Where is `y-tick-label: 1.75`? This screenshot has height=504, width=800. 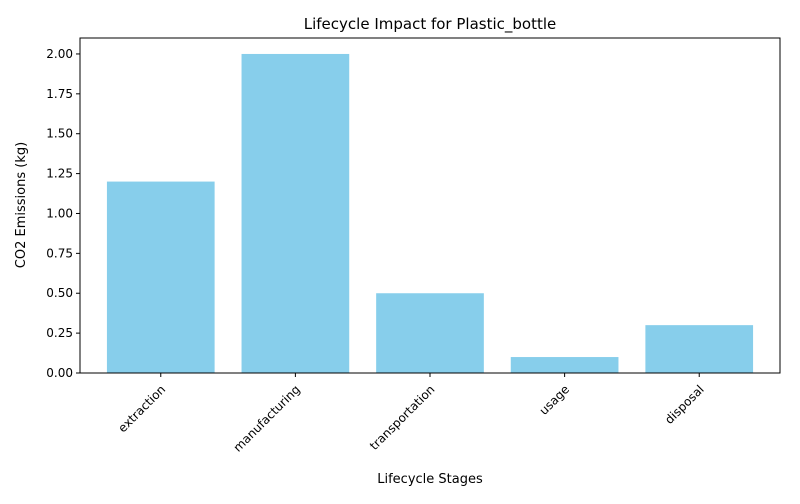 y-tick-label: 1.75 is located at coordinates (59, 94).